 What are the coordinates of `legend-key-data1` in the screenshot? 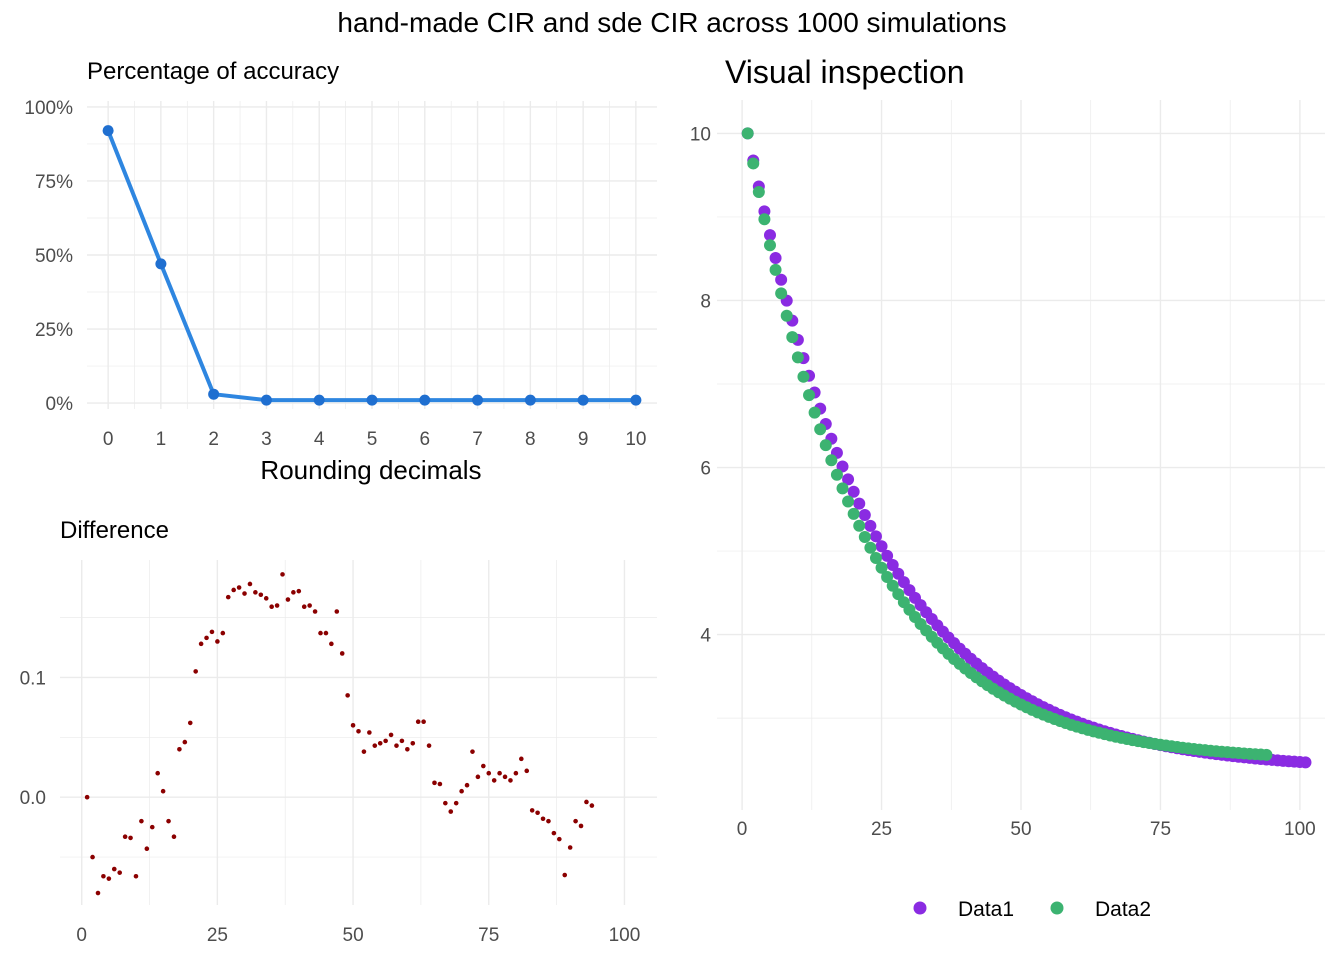 It's located at (920, 908).